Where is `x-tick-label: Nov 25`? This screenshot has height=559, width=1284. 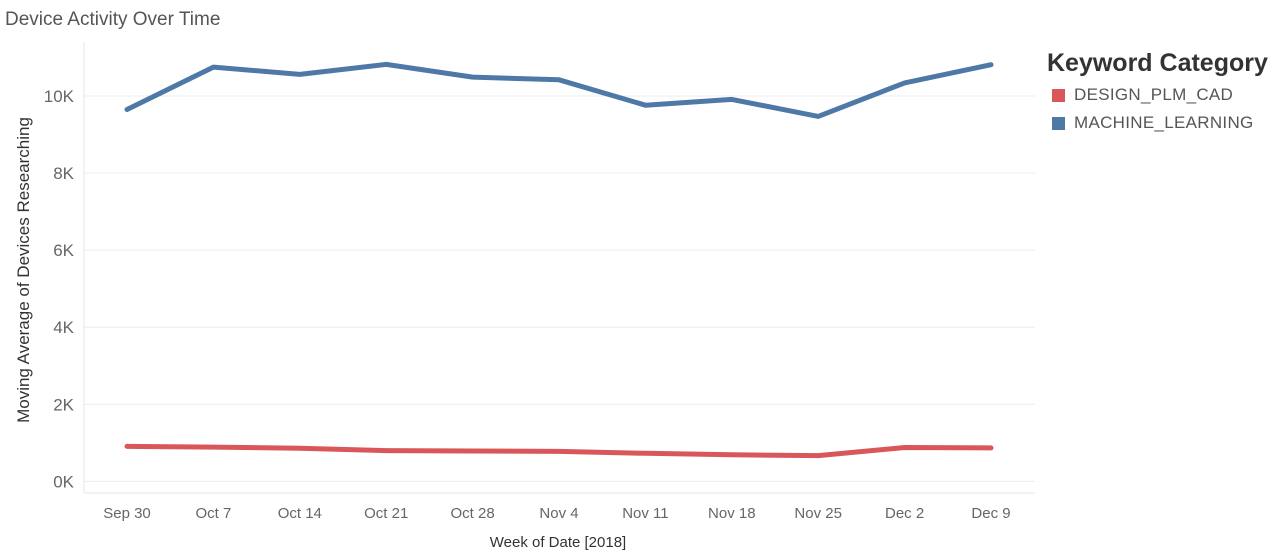 x-tick-label: Nov 25 is located at coordinates (818, 513).